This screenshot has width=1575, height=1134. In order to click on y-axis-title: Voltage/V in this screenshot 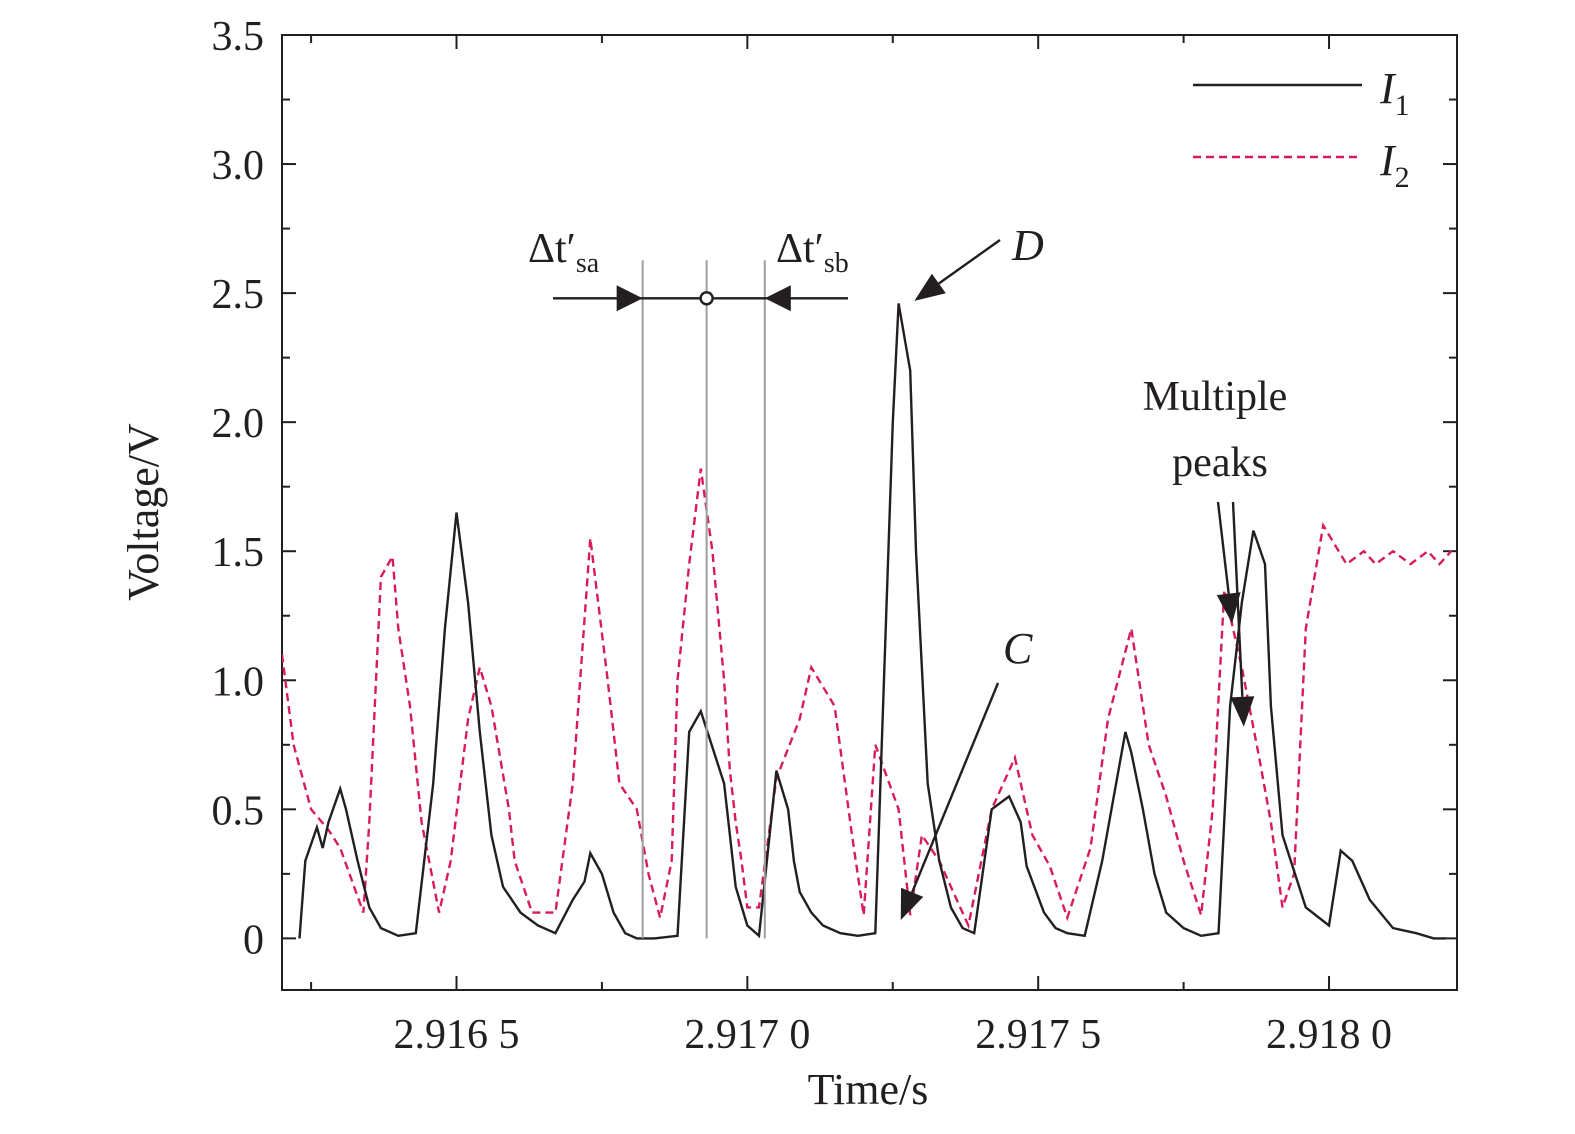, I will do `click(143, 512)`.